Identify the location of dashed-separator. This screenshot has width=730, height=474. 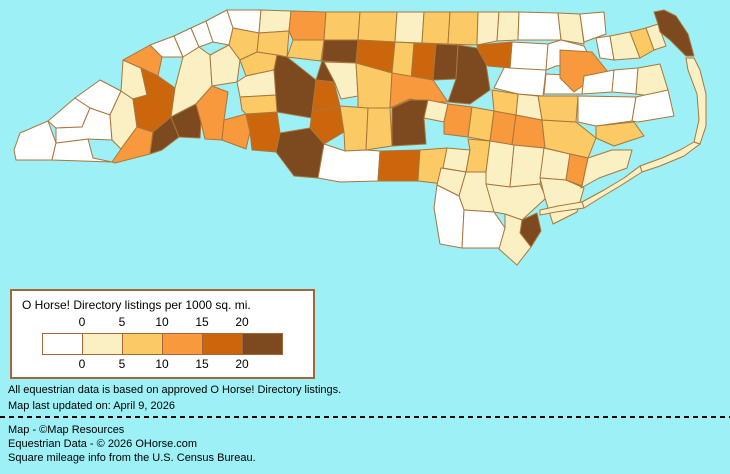
(365, 417).